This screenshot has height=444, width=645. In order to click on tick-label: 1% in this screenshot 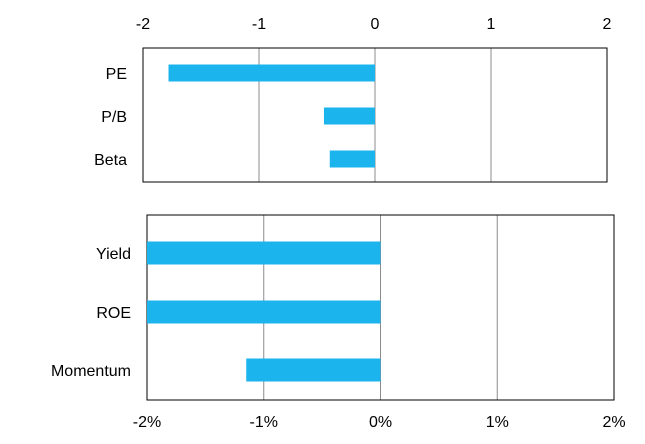, I will do `click(497, 422)`.